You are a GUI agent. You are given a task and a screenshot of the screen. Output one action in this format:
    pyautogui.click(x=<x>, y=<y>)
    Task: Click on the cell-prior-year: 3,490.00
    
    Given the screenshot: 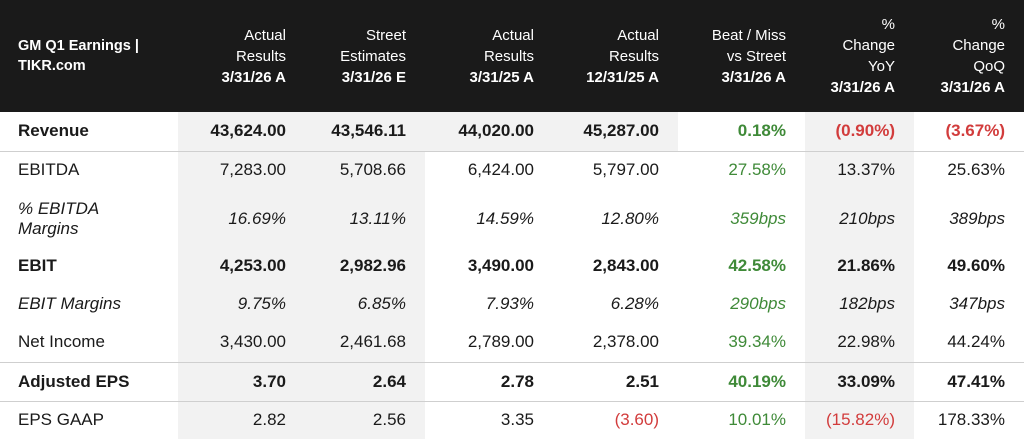 What is the action you would take?
    pyautogui.click(x=500, y=265)
    